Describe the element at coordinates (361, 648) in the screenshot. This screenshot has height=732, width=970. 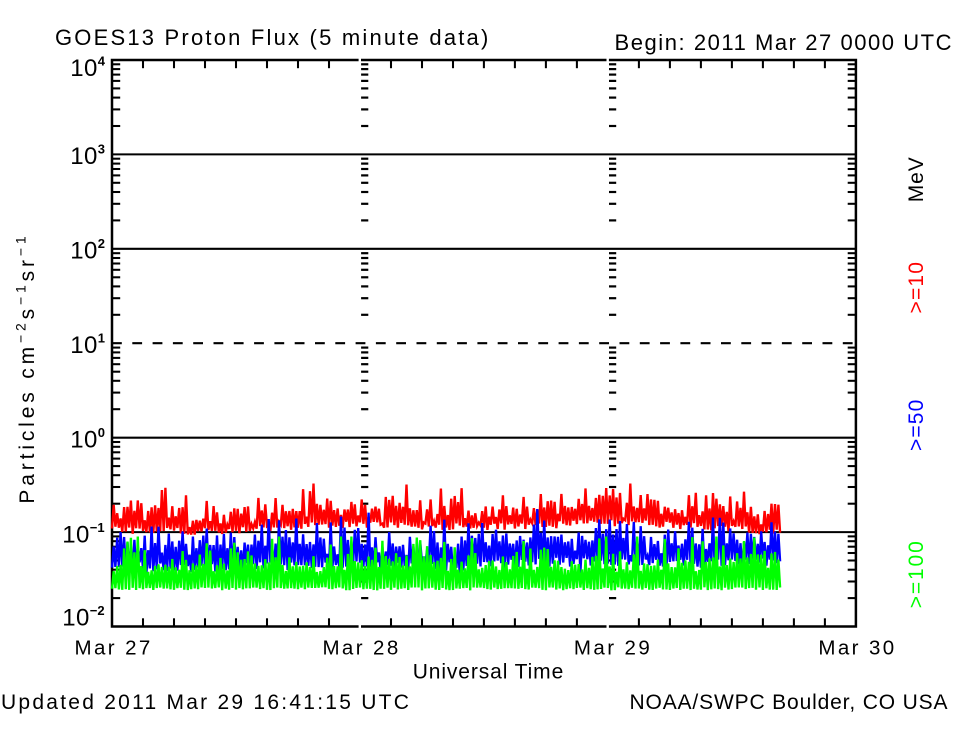
I see `svg-text: Mar 28` at that location.